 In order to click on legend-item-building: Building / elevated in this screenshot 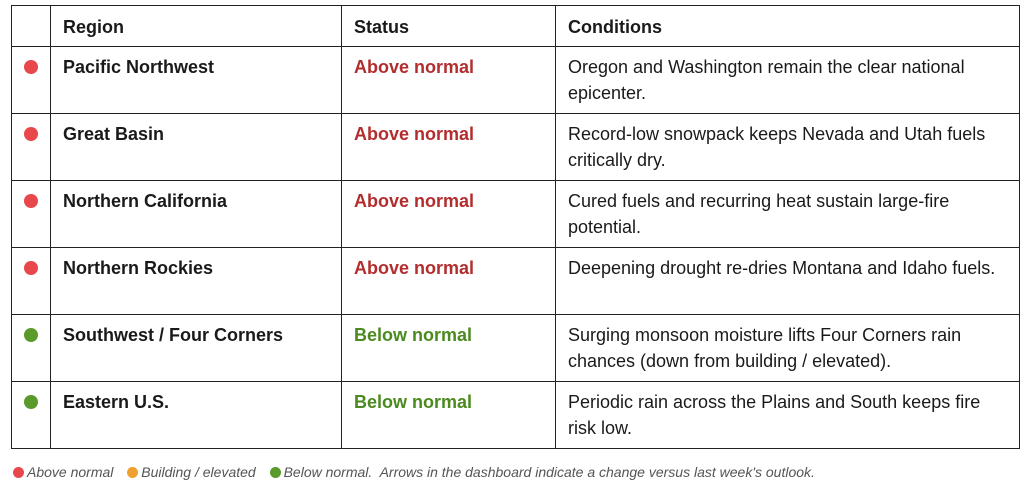, I will do `click(191, 472)`.